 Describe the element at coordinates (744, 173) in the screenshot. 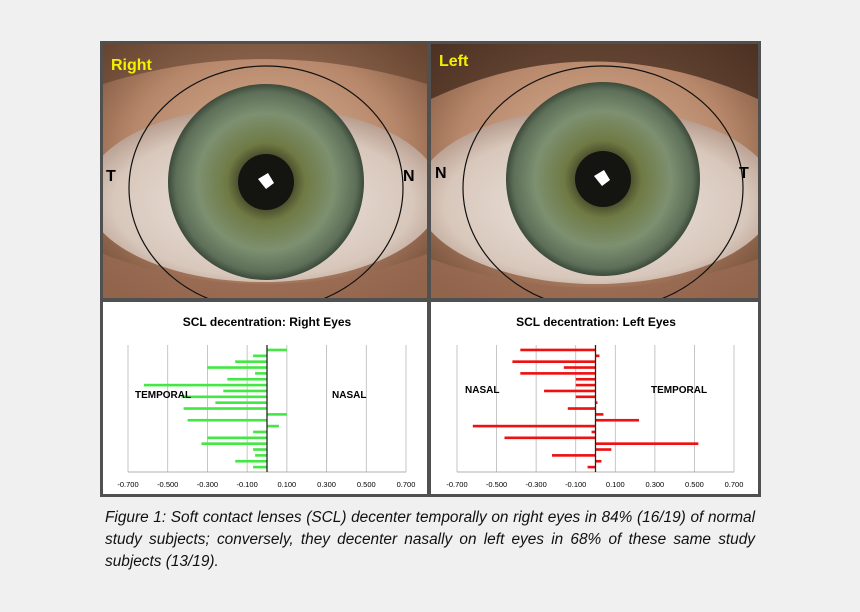

I see `left-eye-temporal-mark: T` at that location.